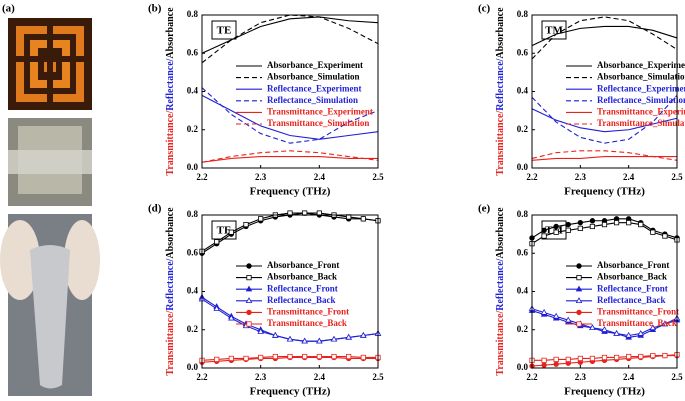  What do you see at coordinates (484, 9) in the screenshot?
I see `panel-label: (c)` at bounding box center [484, 9].